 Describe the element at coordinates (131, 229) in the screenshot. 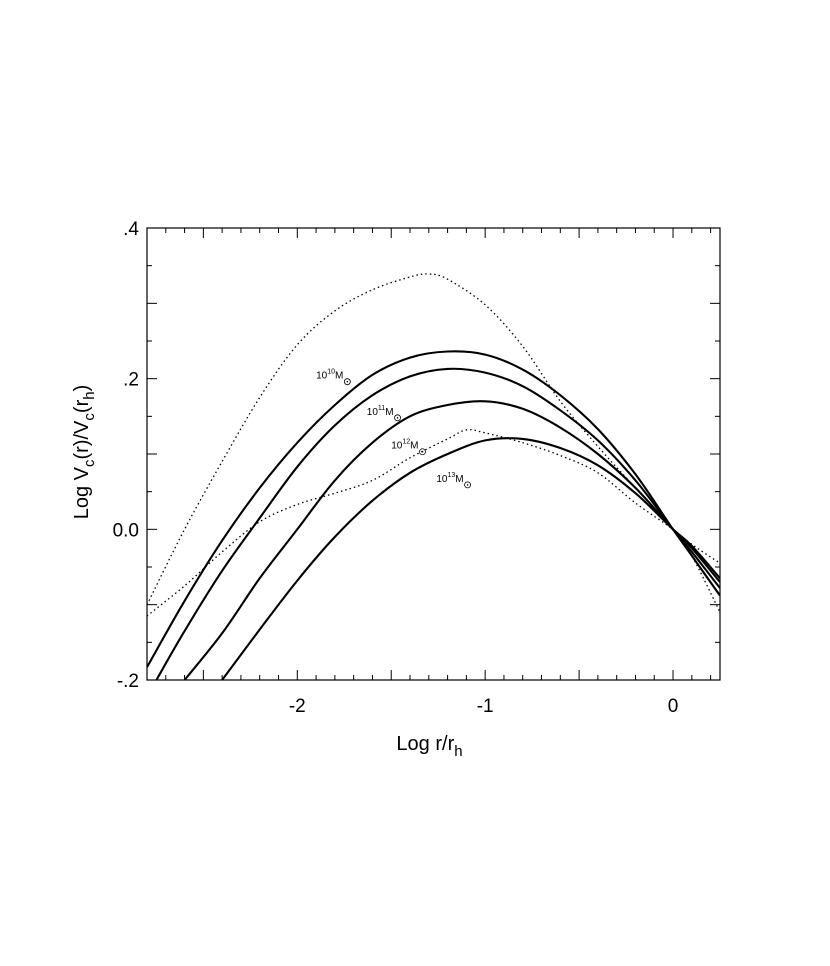

I see `y-tick-label: .4` at that location.